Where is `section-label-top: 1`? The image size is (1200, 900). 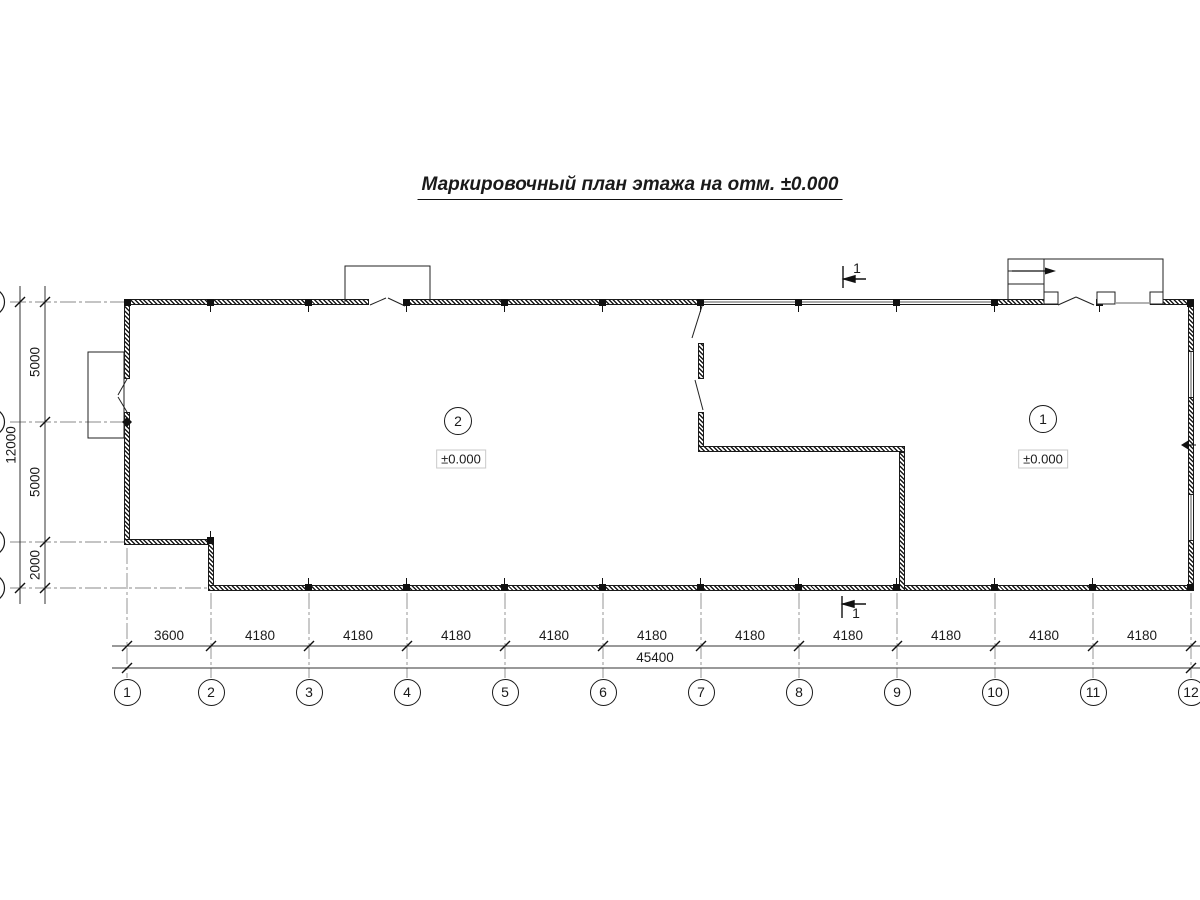 section-label-top: 1 is located at coordinates (857, 268).